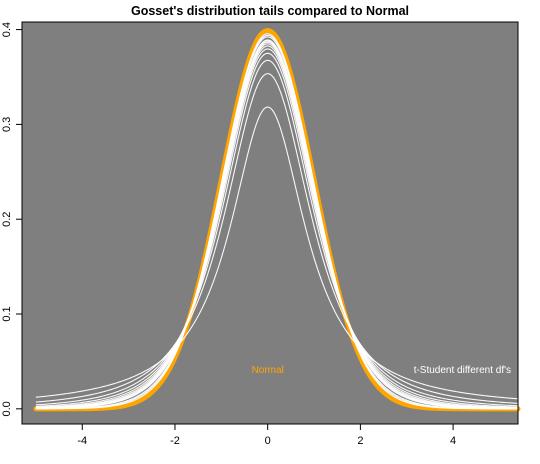 This screenshot has width=540, height=464. Describe the element at coordinates (268, 441) in the screenshot. I see `x-tick-label: 0` at that location.